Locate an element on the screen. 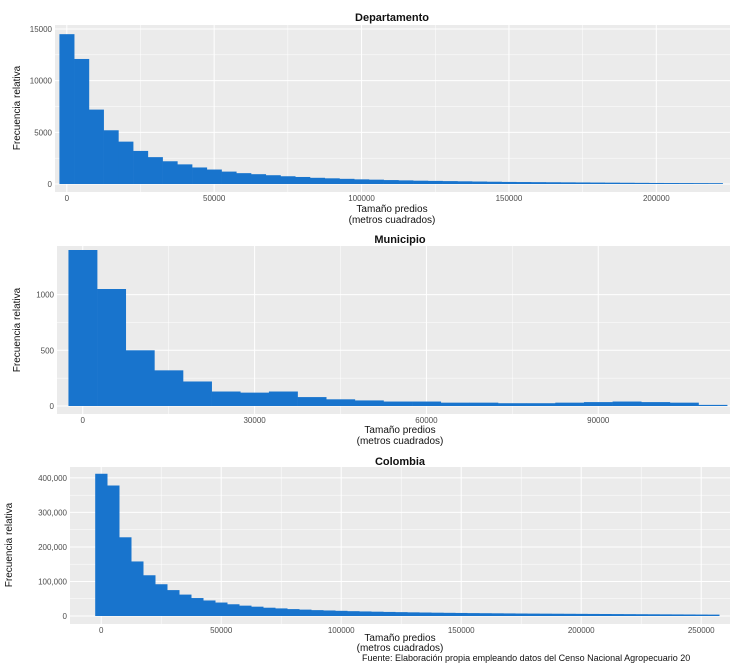 The height and width of the screenshot is (667, 739). panel-title: Departamento is located at coordinates (392, 18).